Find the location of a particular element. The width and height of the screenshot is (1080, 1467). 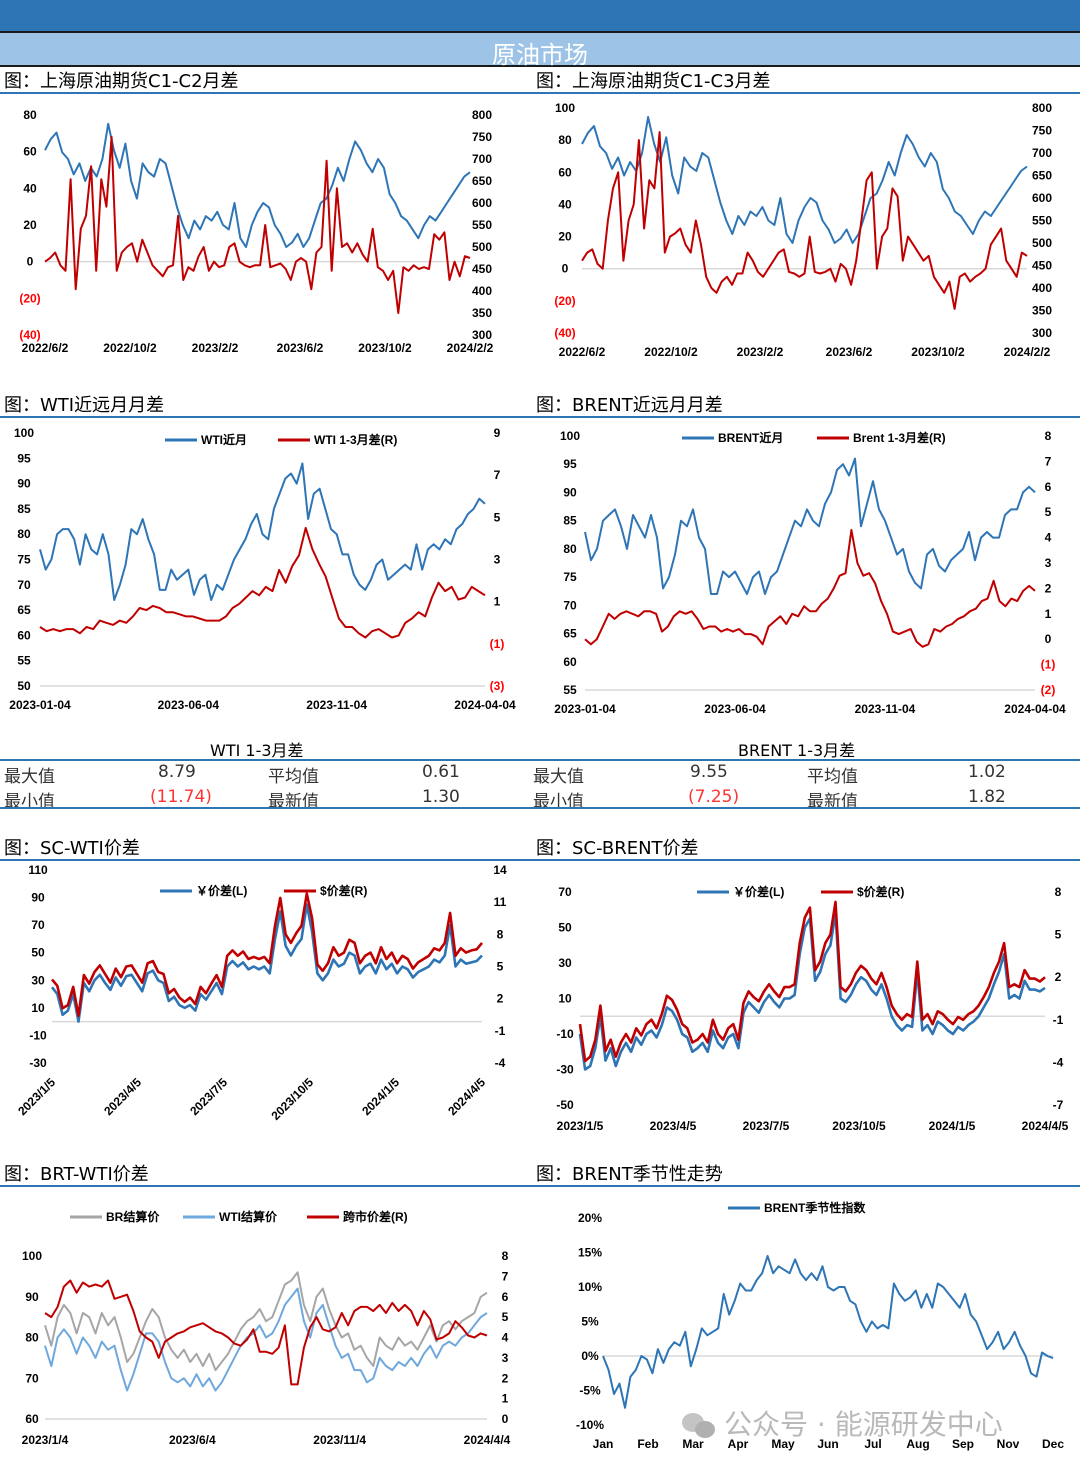

top-color-bar is located at coordinates (540, 16).